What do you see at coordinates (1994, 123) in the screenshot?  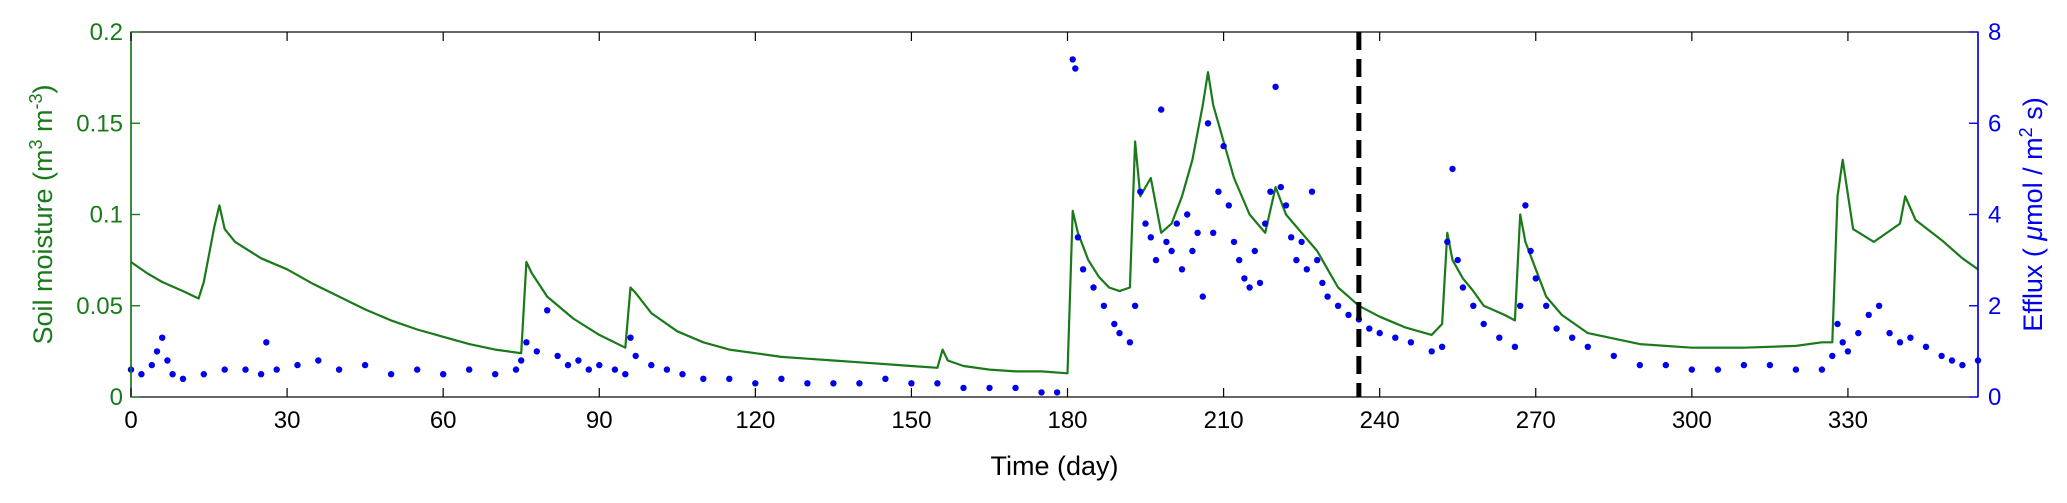 I see `right-tick-label: 6` at bounding box center [1994, 123].